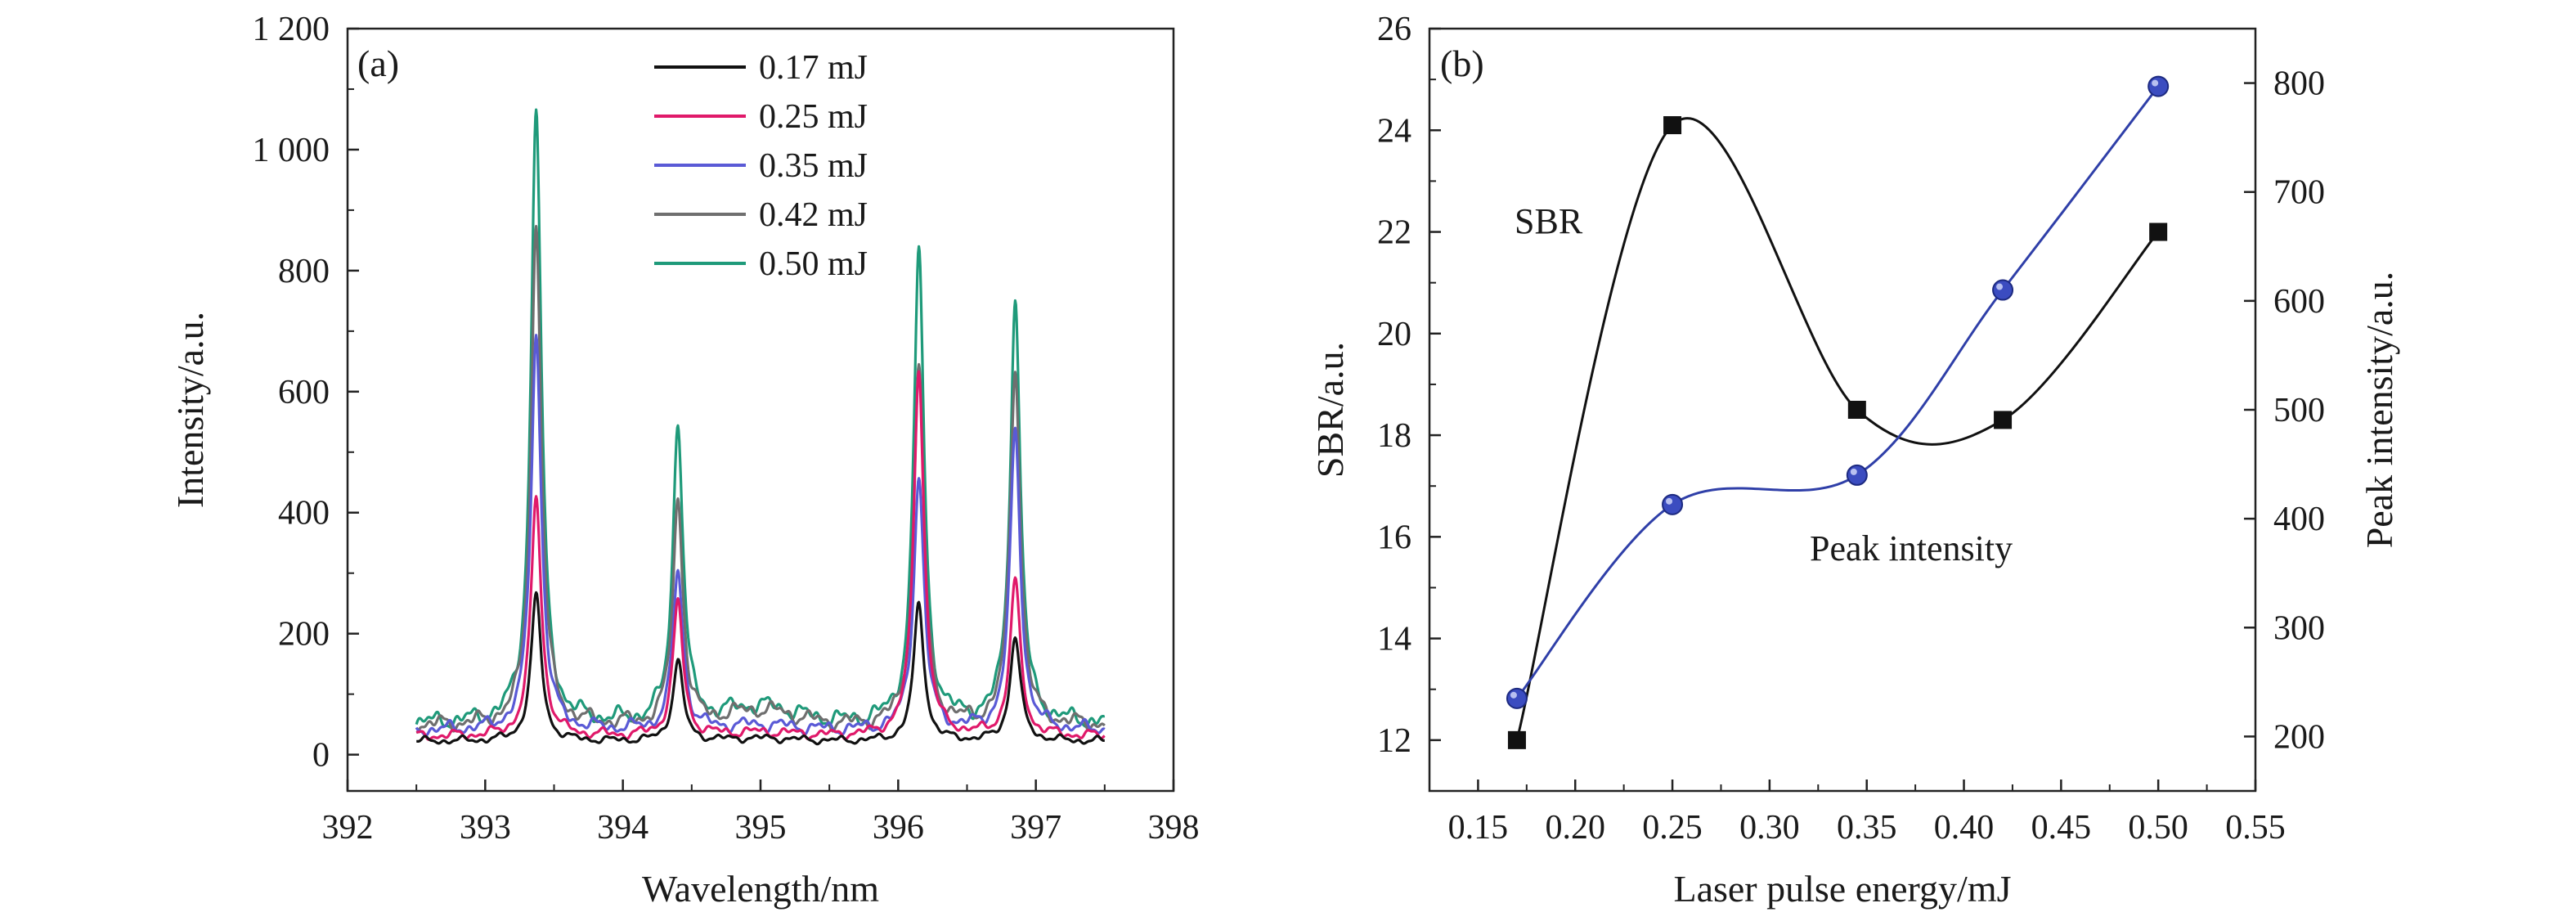  What do you see at coordinates (190, 410) in the screenshot?
I see `panel-a-y-axis-title: Intensity/a.u.` at bounding box center [190, 410].